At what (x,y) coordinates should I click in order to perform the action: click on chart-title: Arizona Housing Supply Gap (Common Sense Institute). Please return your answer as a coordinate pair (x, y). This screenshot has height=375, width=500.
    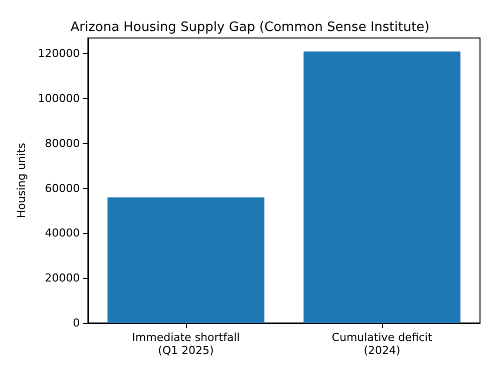
    Looking at the image, I should click on (250, 27).